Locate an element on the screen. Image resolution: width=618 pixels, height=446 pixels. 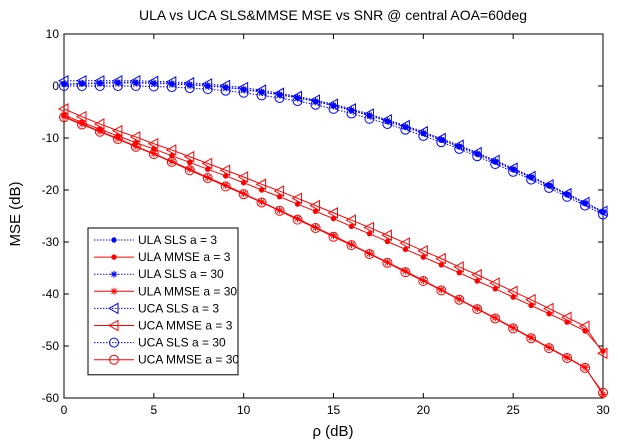
legend-entry: UCA SLS a = 3 is located at coordinates (156, 308).